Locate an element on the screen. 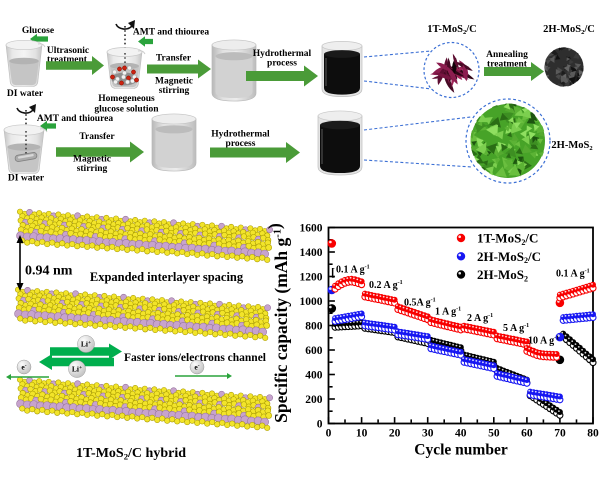 The height and width of the screenshot is (488, 600). svg-text: Glucose is located at coordinates (38, 31).